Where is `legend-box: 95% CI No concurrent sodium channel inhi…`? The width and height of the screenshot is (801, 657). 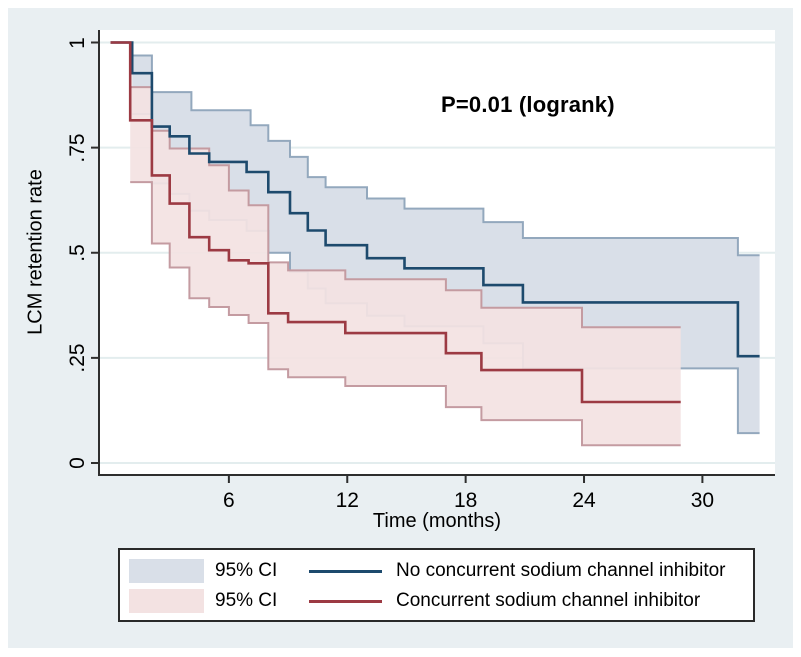
legend-box: 95% CI No concurrent sodium channel inhi… is located at coordinates (436, 585).